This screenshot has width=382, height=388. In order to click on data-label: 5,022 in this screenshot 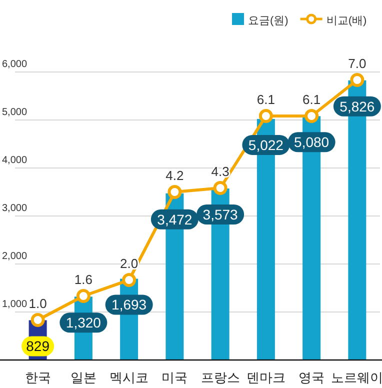, I will do `click(266, 144)`.